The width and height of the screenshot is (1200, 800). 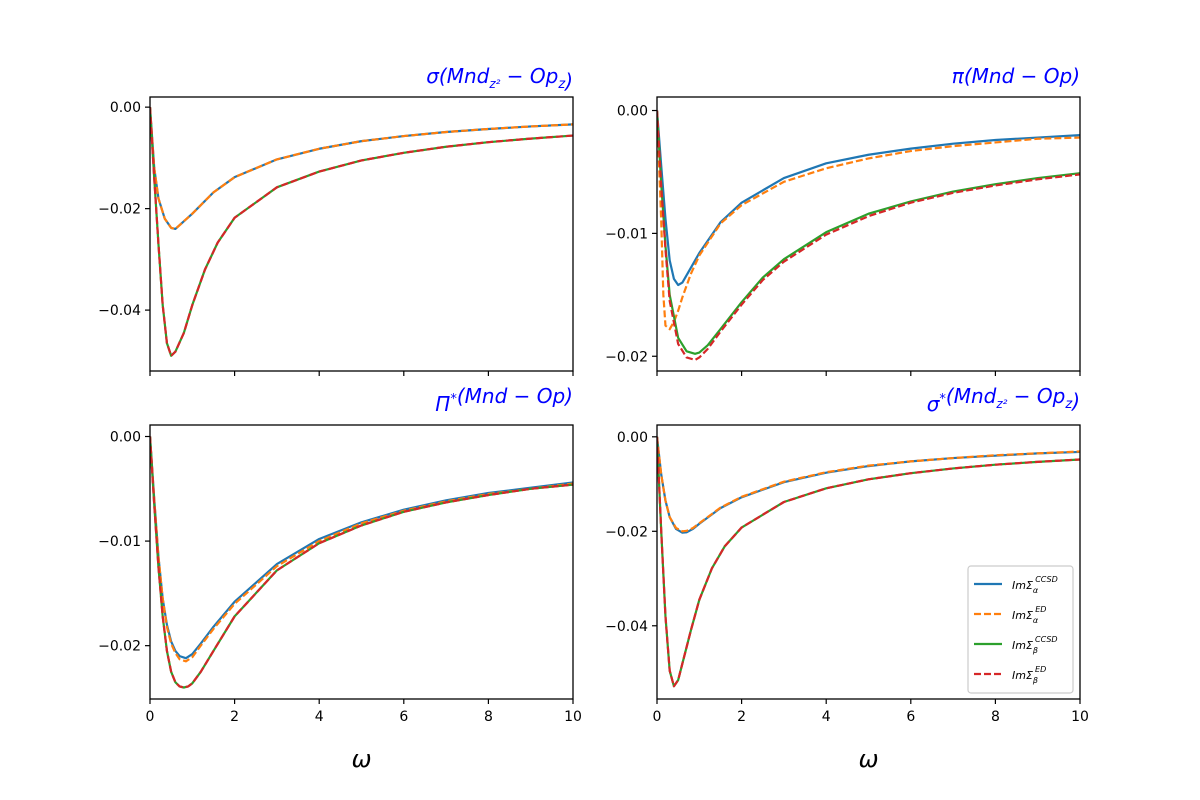 I want to click on panel-title: π(Mnd − Op), so click(x=1016, y=76).